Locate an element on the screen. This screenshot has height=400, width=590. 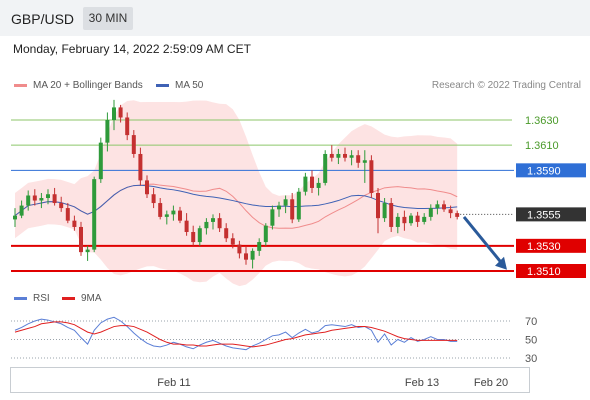
forecast-arrow-head is located at coordinates (501, 263).